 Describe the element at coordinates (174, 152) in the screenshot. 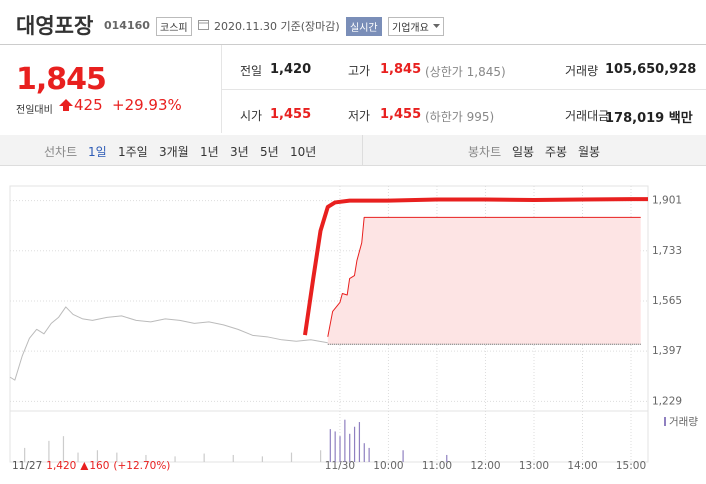

I see `tab-item: 3개월` at that location.